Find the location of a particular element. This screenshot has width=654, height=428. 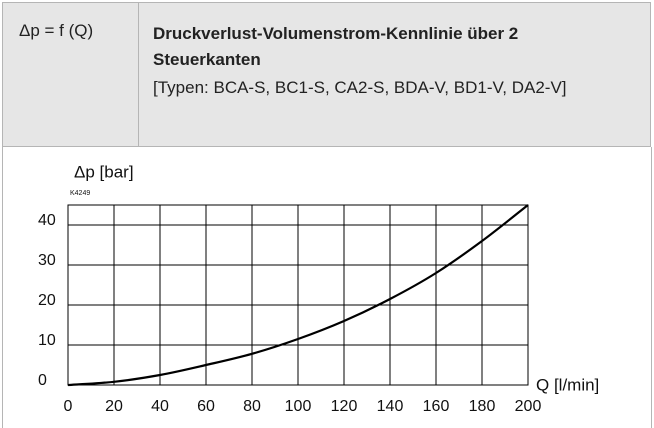

annotation: K4249 is located at coordinates (80, 193).